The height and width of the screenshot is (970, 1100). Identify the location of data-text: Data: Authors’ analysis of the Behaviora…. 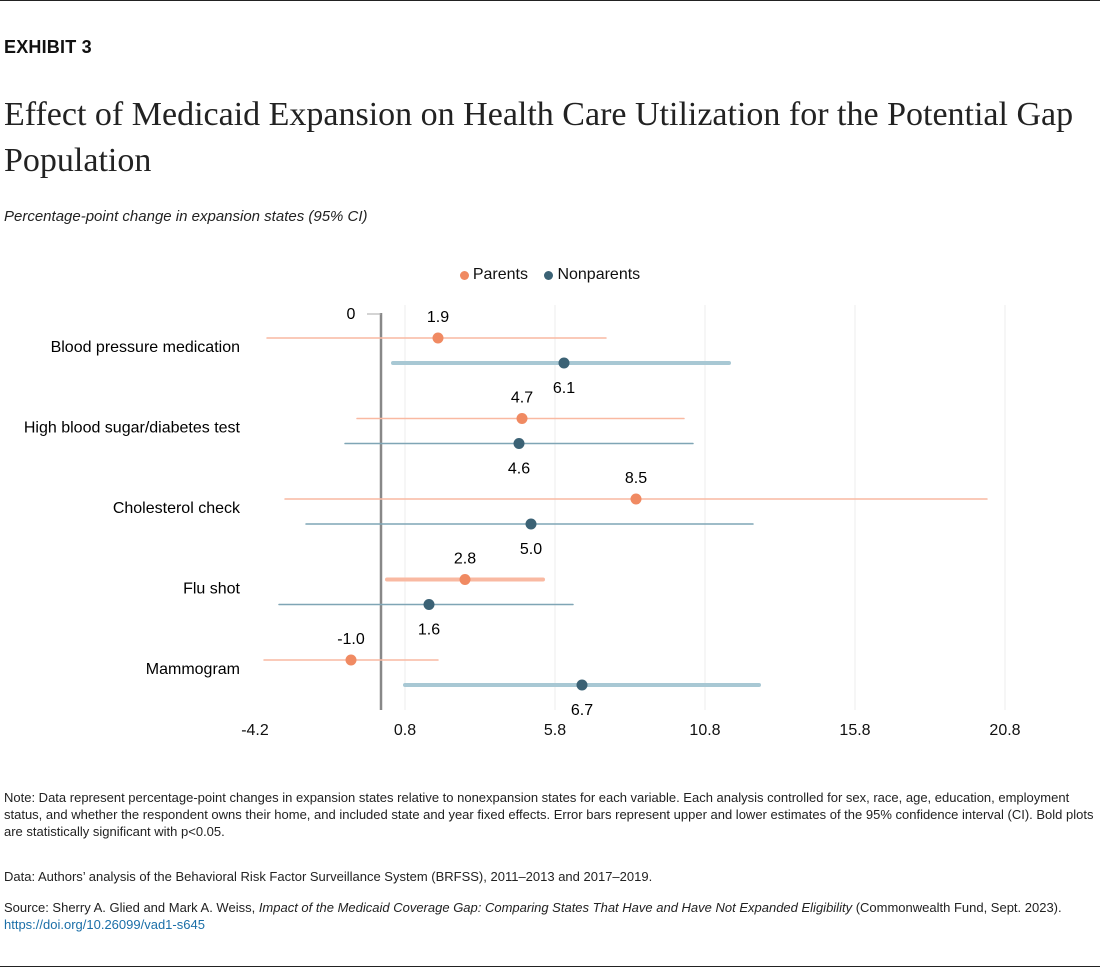
(328, 876).